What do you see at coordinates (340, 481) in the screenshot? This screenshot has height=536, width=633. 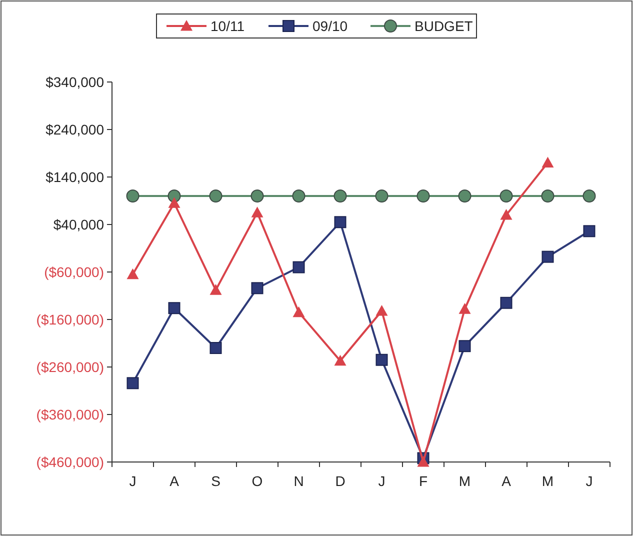 I see `x-tick-label: D` at bounding box center [340, 481].